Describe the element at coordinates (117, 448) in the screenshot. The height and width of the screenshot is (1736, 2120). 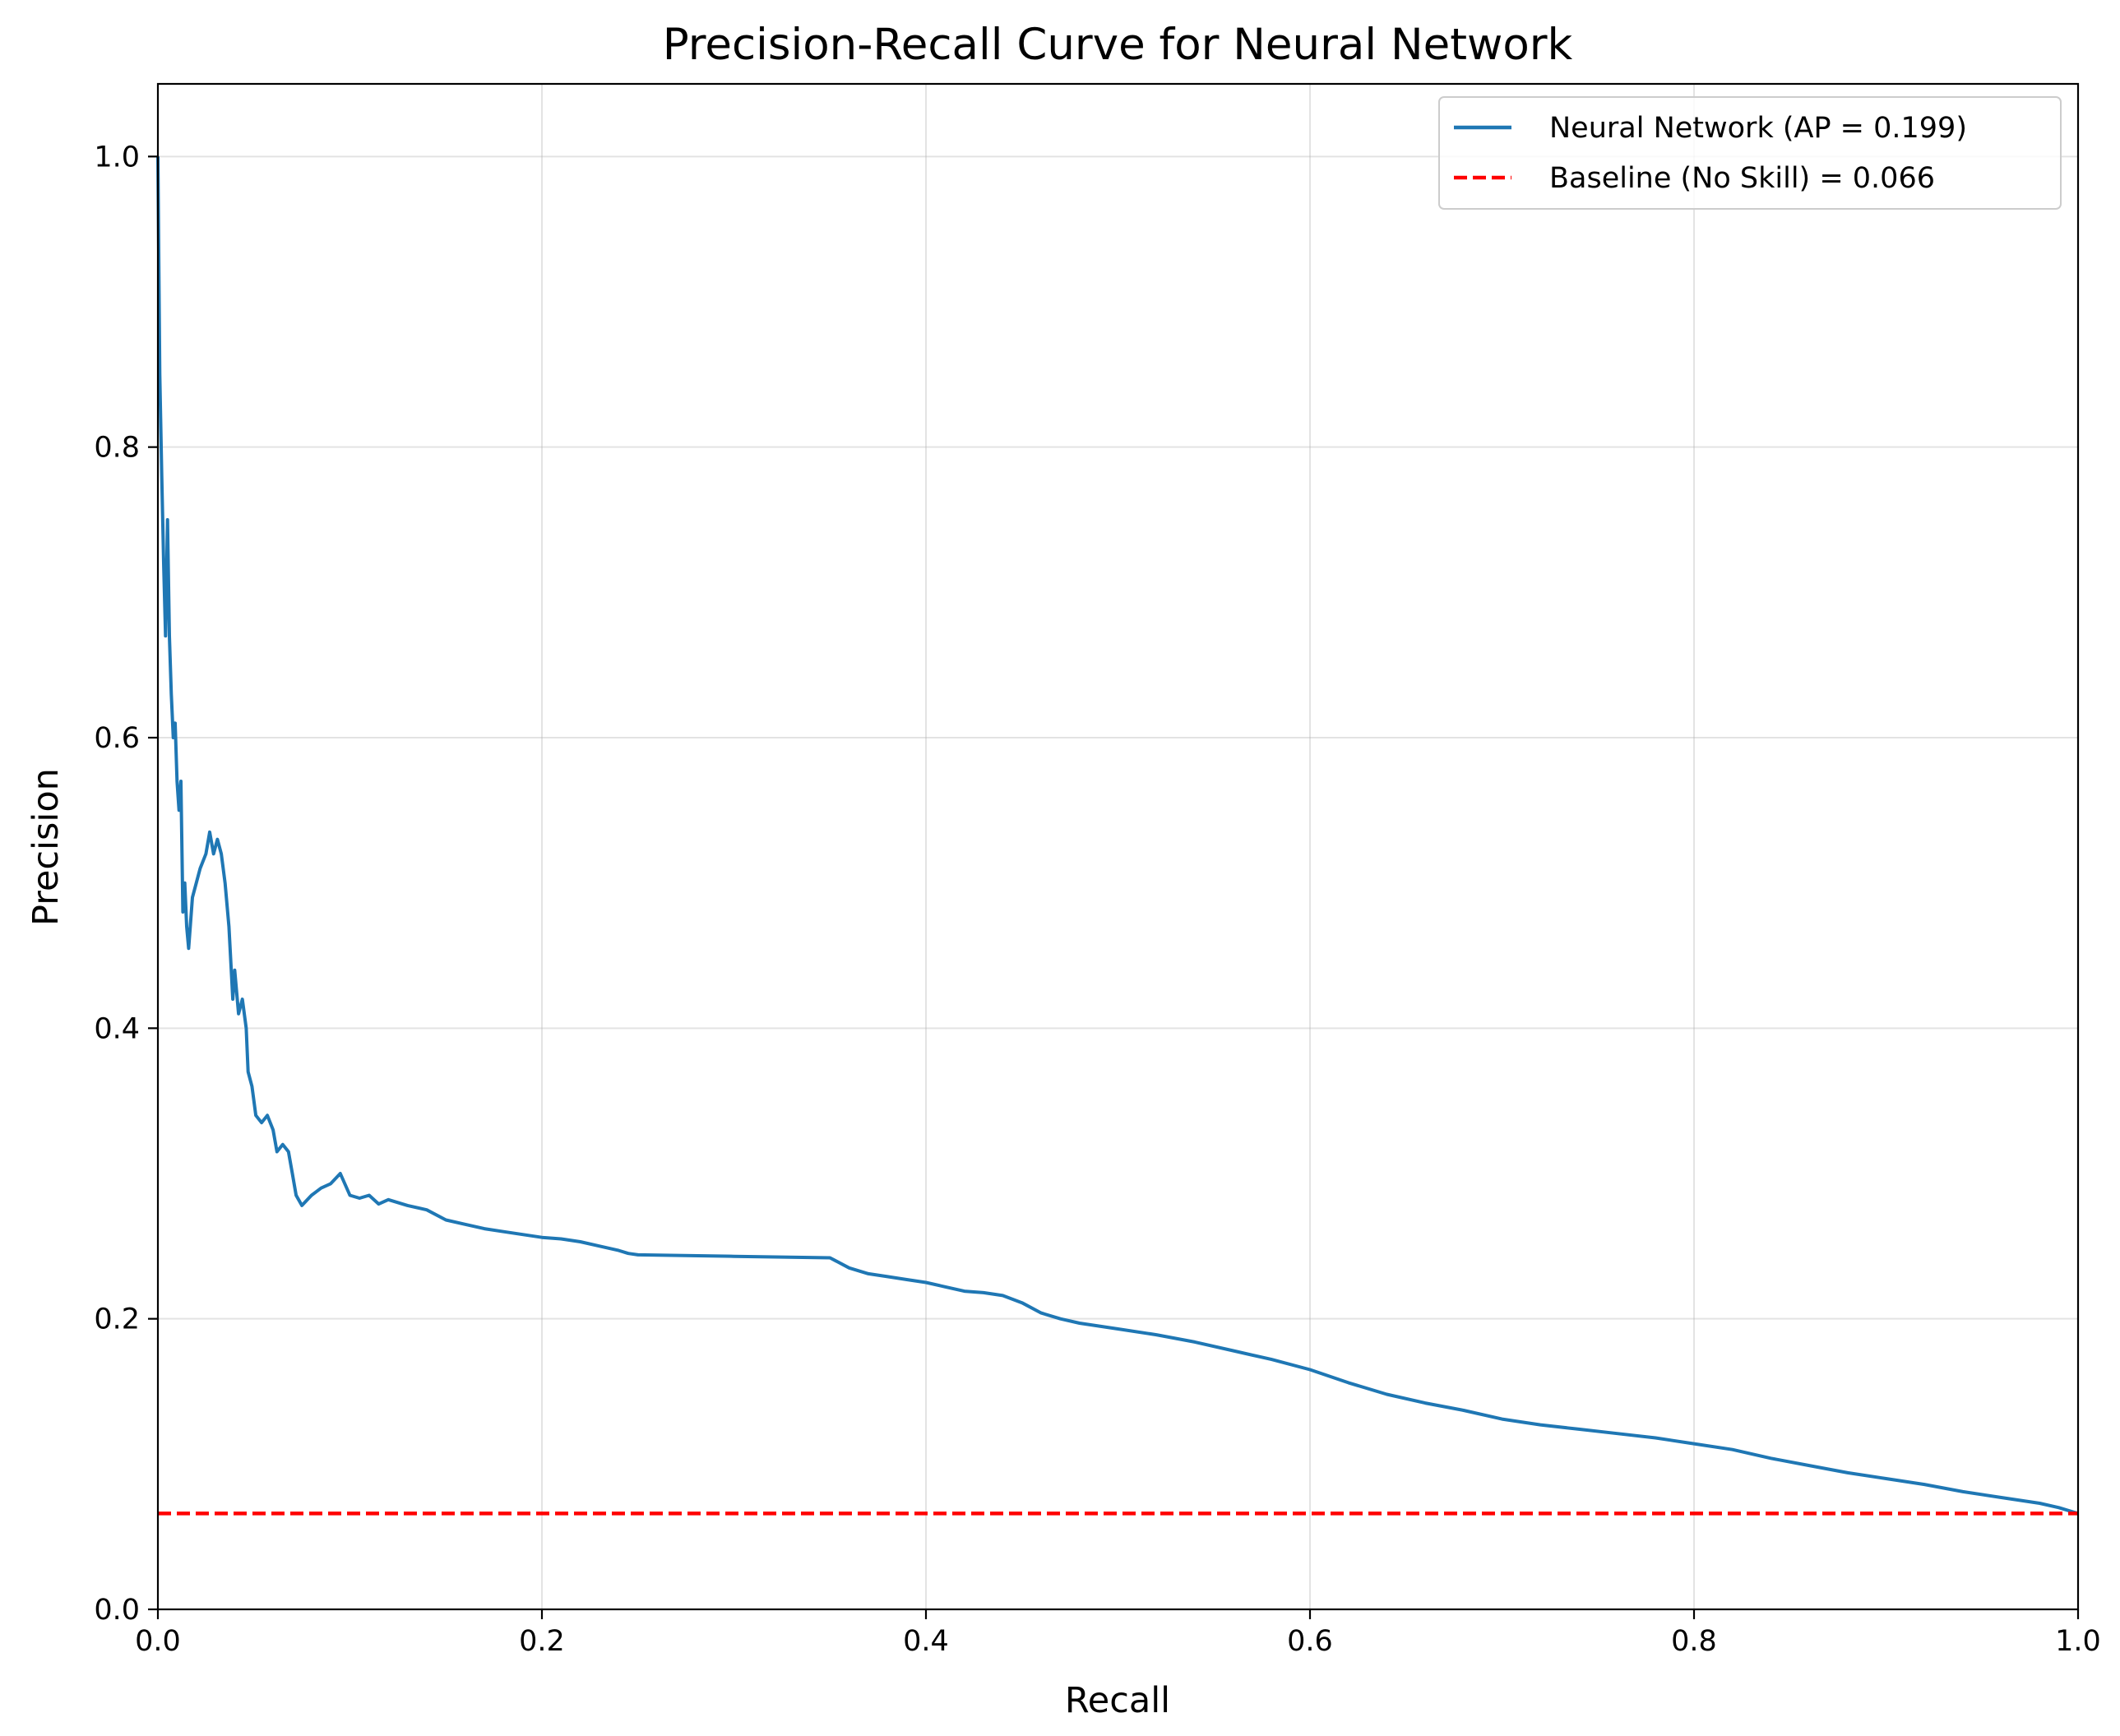
I see `y-tick-label: 0.8` at that location.